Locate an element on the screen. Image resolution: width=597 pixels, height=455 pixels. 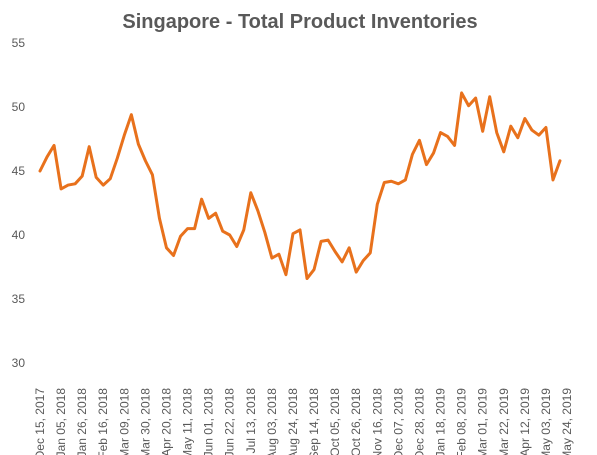
x-tick-label: Mar 01, 2019 is located at coordinates (483, 421).